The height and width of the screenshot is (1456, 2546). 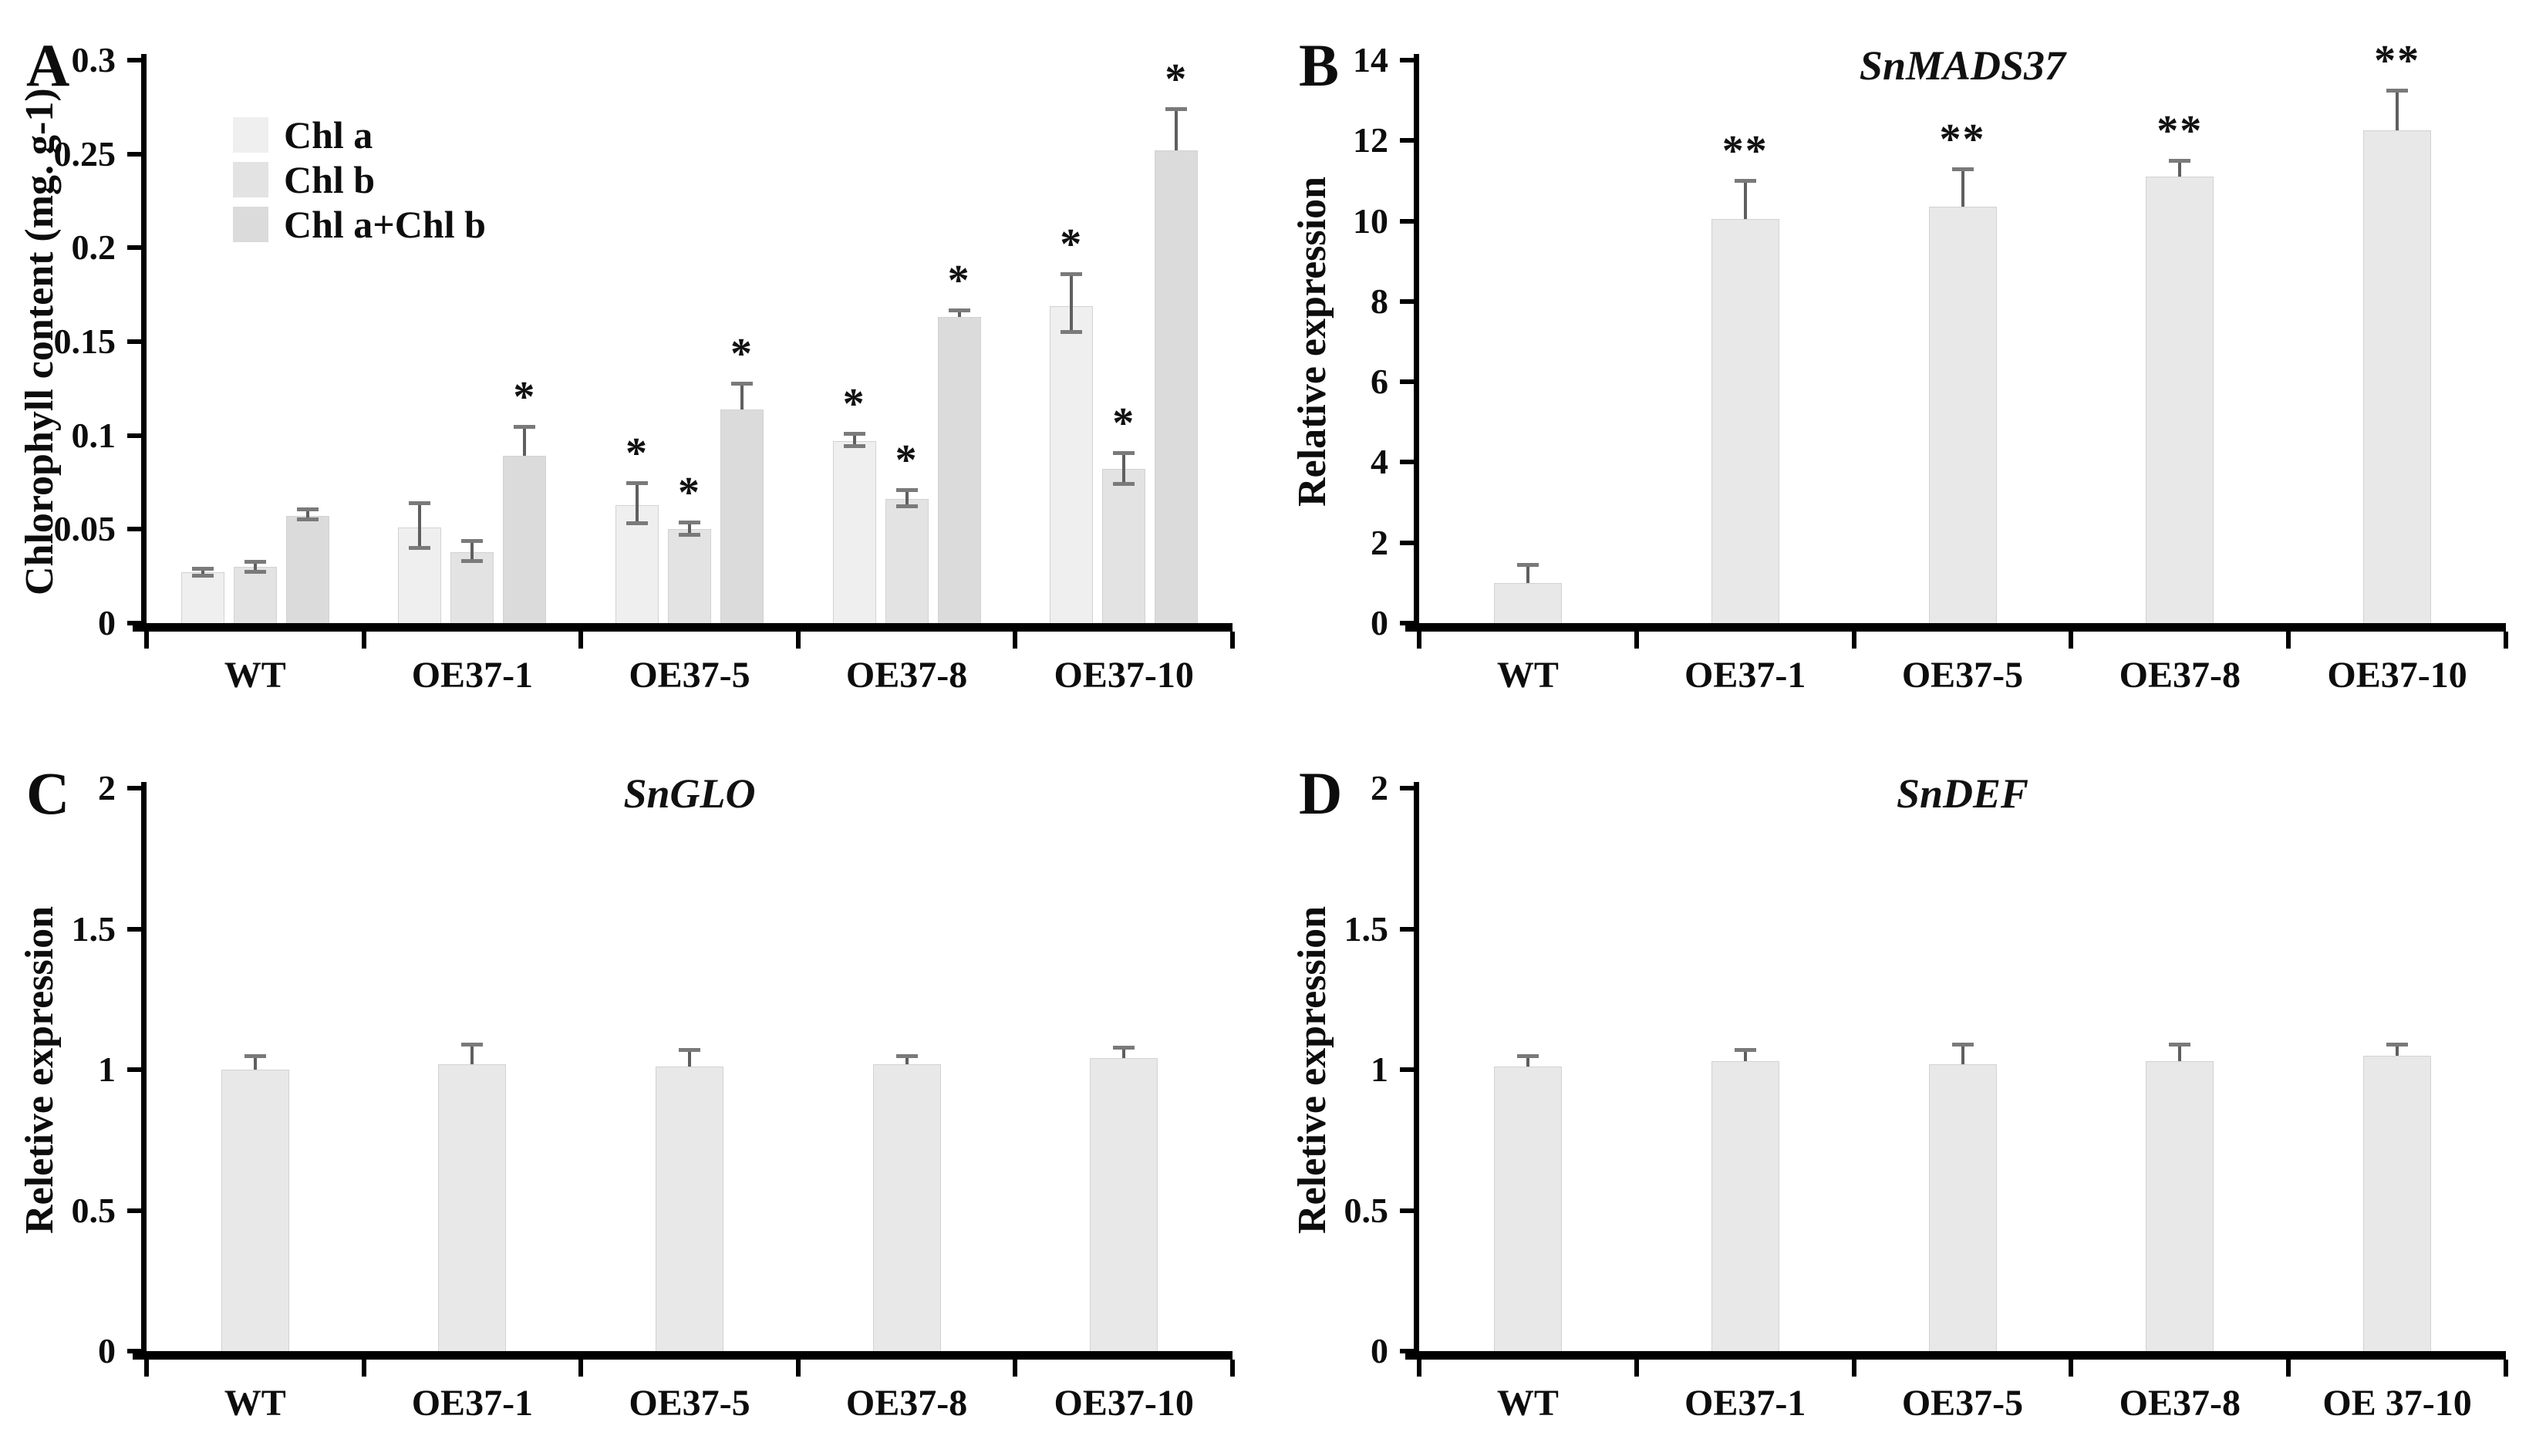 What do you see at coordinates (907, 1403) in the screenshot?
I see `x-category-label: OE37-8` at bounding box center [907, 1403].